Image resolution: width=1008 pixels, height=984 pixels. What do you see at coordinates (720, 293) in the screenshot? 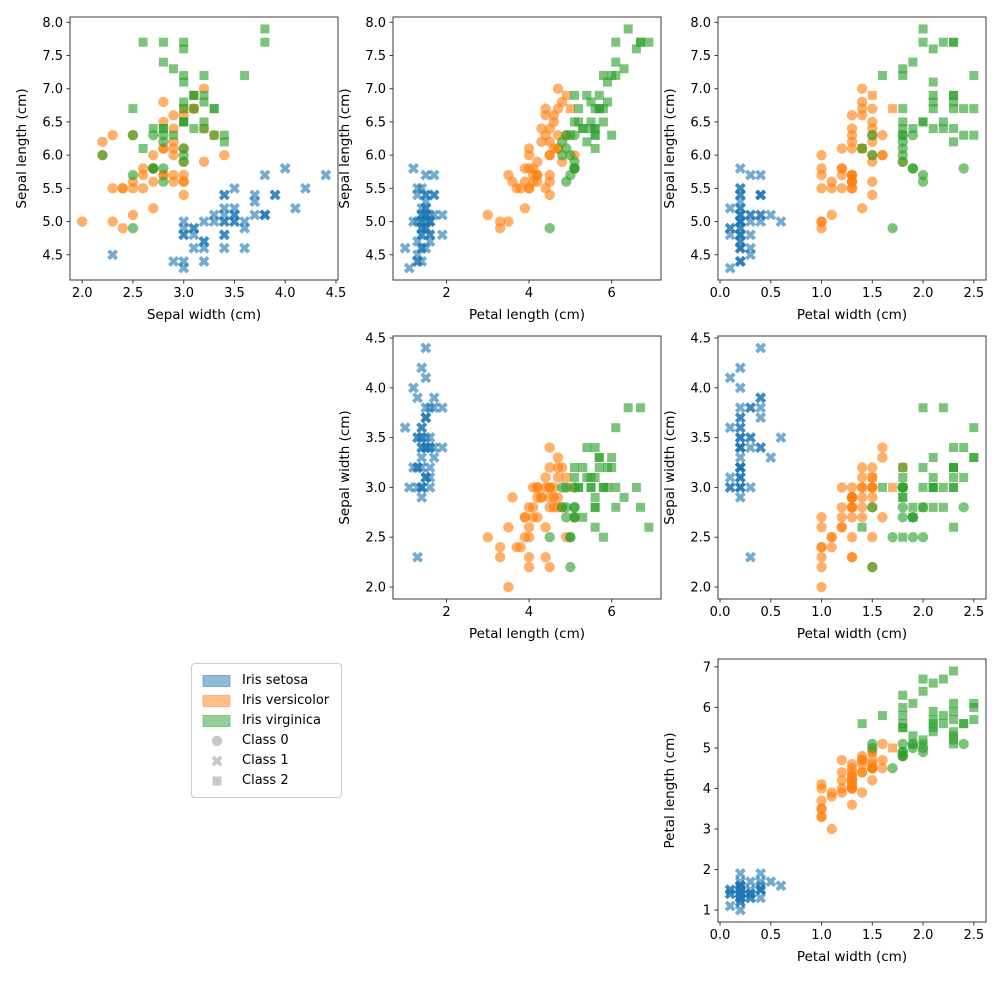
I see `x-tick-label: 0.0` at bounding box center [720, 293].